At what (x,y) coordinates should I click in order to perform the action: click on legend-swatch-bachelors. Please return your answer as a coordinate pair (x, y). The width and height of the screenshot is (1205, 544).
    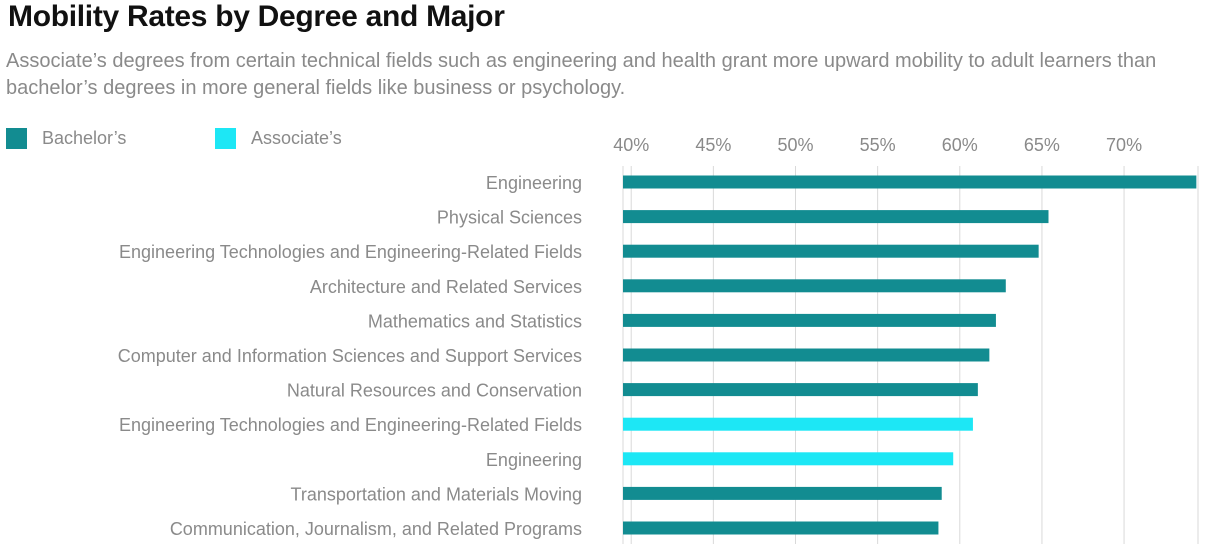
    Looking at the image, I should click on (16, 138).